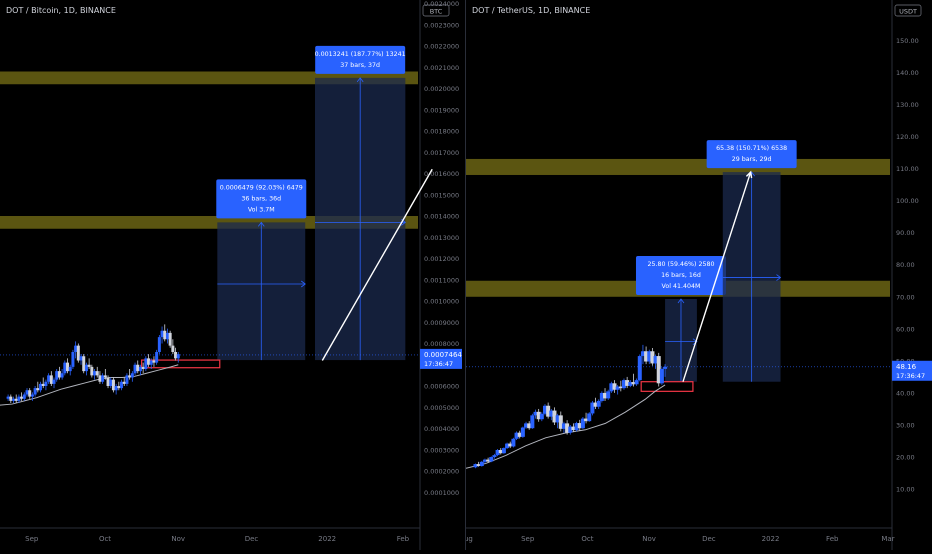  I want to click on measure-label-text: 29 bars, 29d, so click(752, 159).